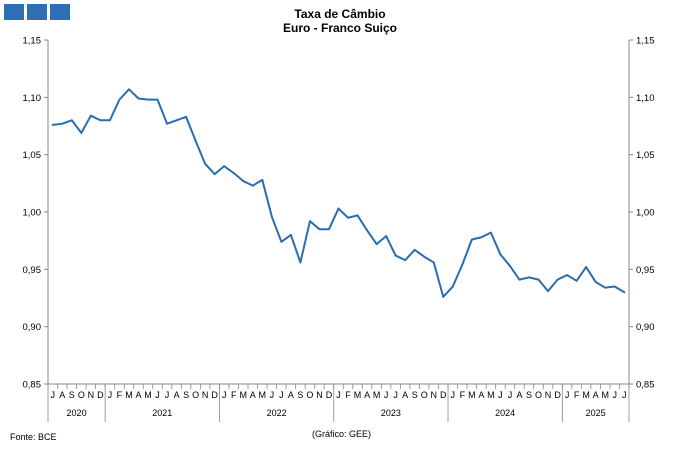 The height and width of the screenshot is (453, 680). I want to click on x-year-label: 2020, so click(77, 413).